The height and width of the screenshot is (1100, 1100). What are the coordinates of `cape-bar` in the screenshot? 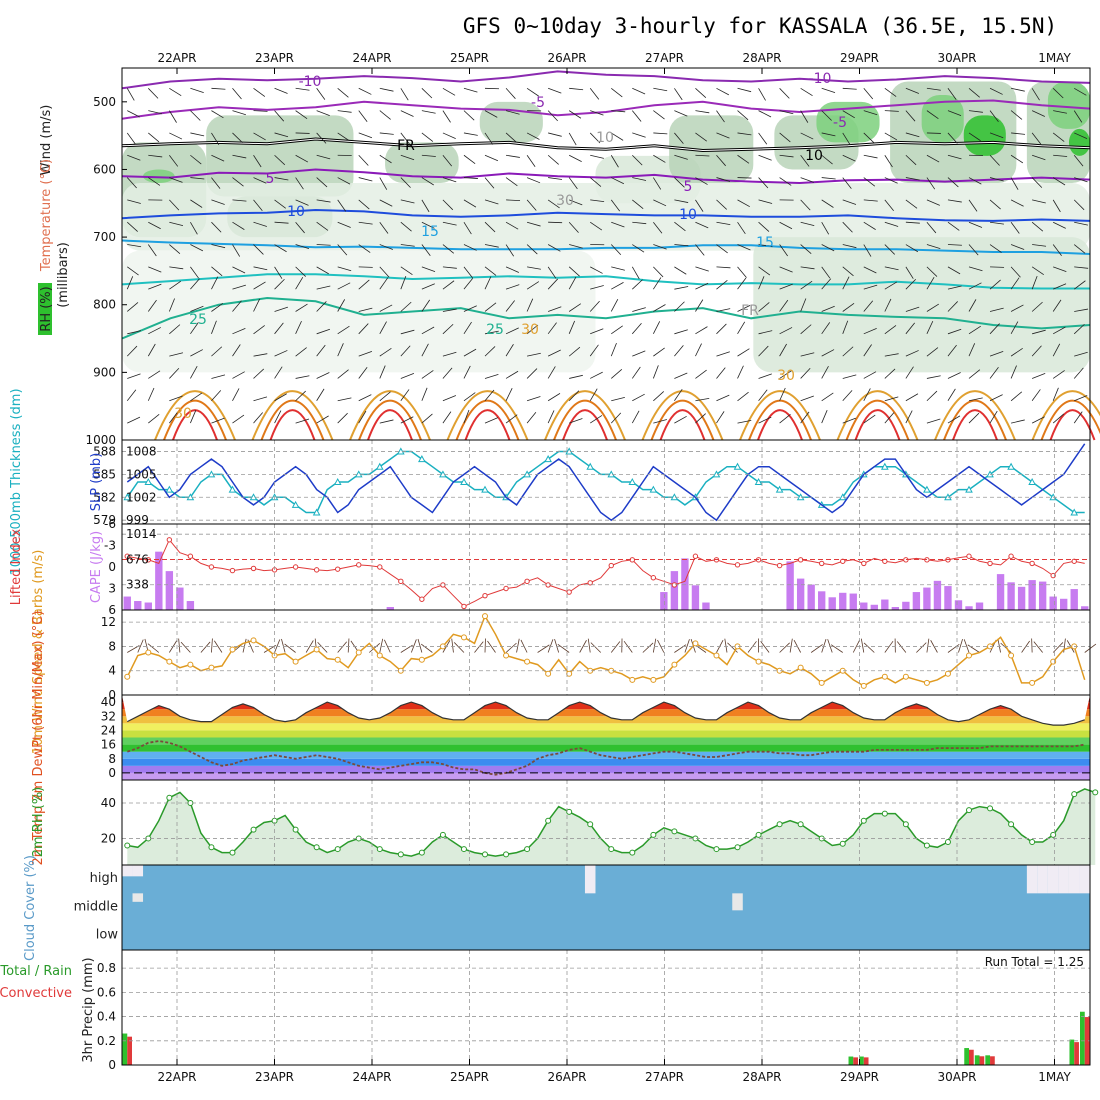 It's located at (811, 597).